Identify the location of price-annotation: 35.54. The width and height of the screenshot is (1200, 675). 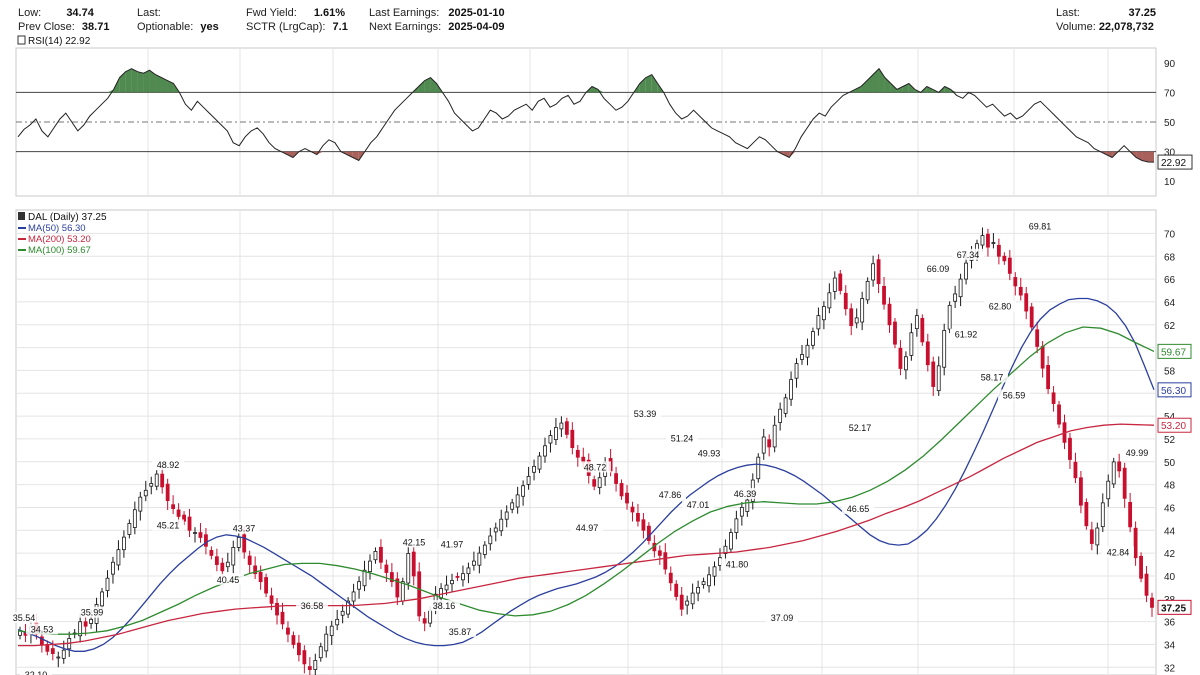
(24, 618).